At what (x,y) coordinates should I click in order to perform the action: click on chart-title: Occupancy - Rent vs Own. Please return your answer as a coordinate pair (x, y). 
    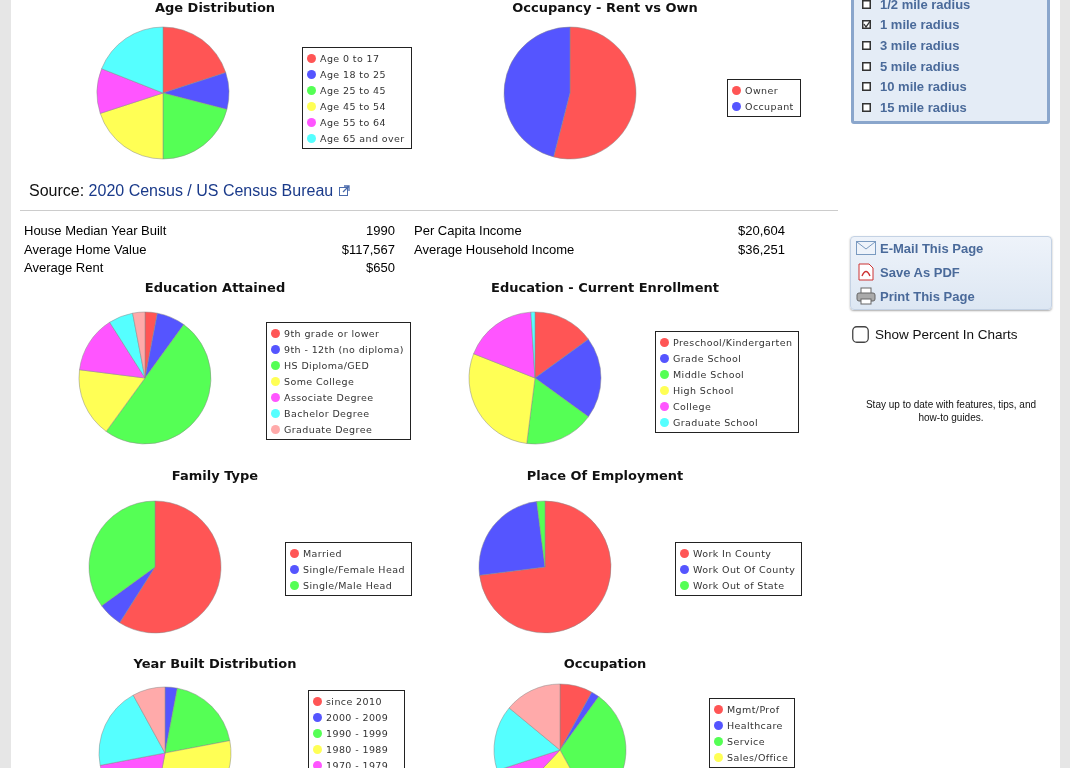
    Looking at the image, I should click on (605, 7).